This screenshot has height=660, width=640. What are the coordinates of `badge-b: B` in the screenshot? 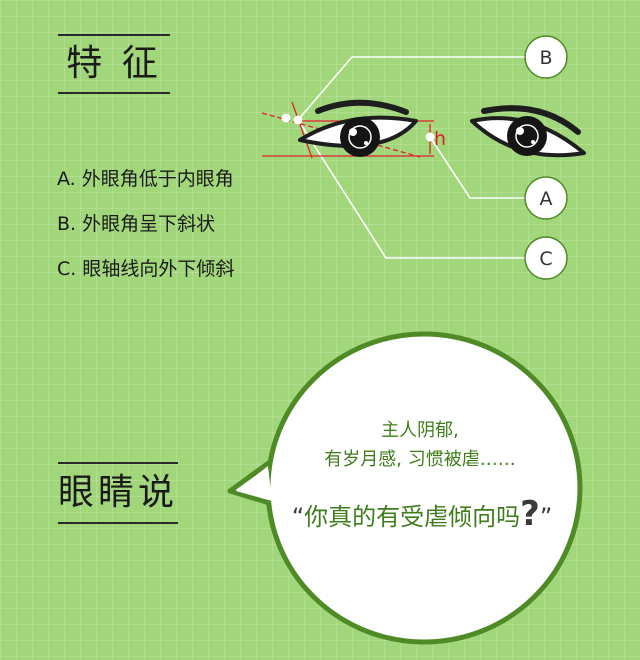 It's located at (546, 57).